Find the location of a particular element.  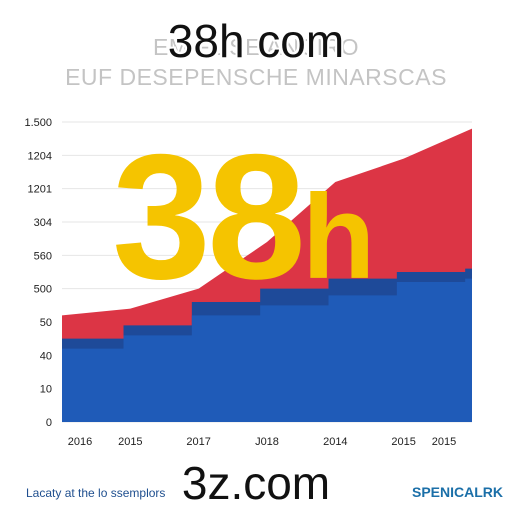

y-tick-label: 10 is located at coordinates (46, 390).